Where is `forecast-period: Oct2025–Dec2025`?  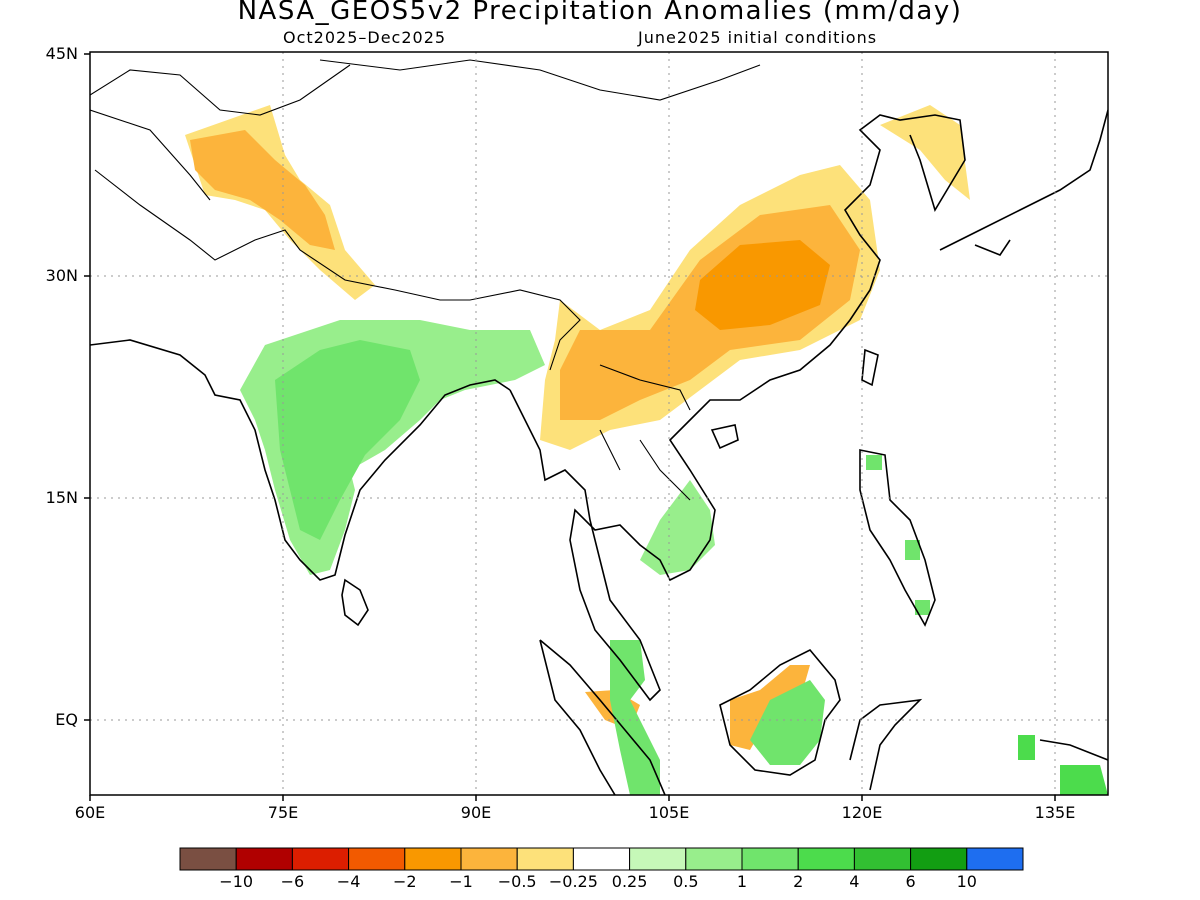 forecast-period: Oct2025–Dec2025 is located at coordinates (365, 37).